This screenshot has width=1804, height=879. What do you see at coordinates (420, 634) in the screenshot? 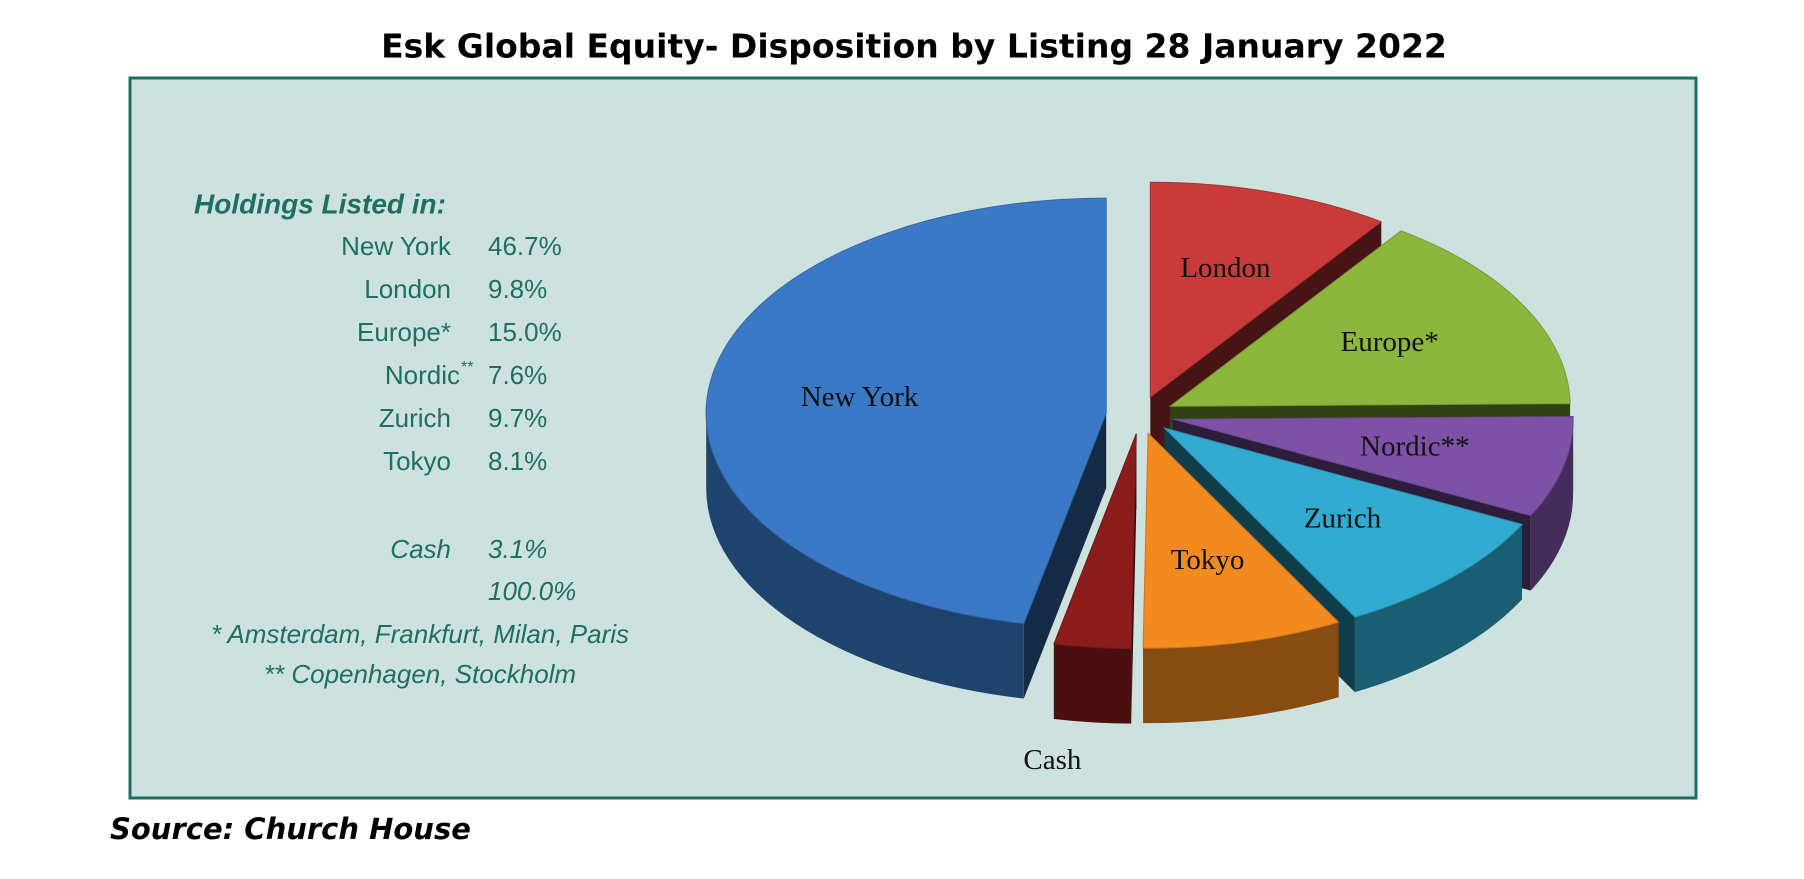
I see `footnote: * Amsterdam, Frankfurt, Milan, Paris` at bounding box center [420, 634].